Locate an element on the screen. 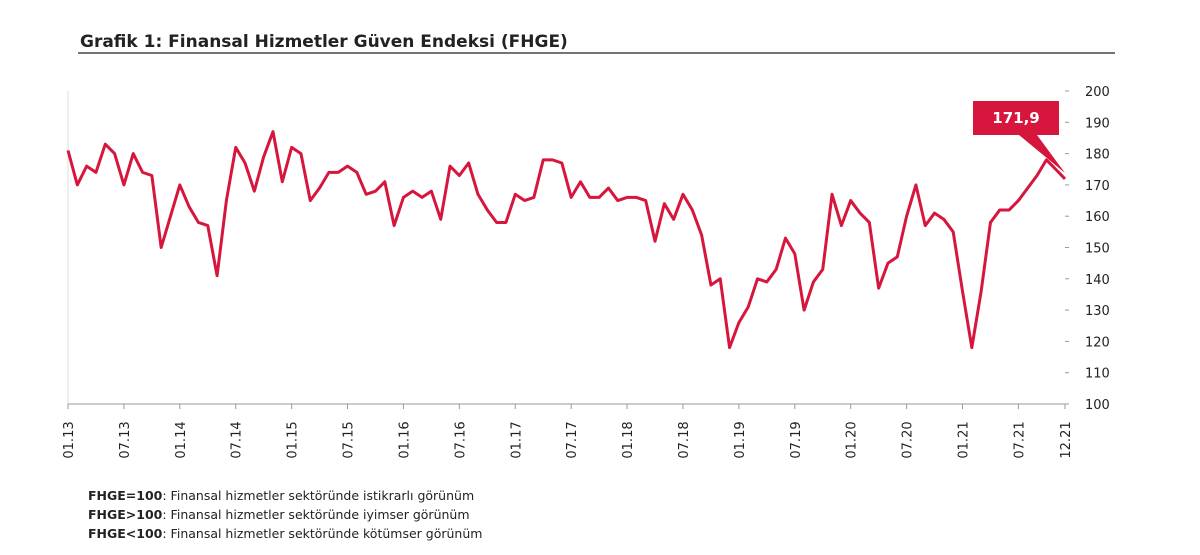  x-tick-label: 07.16 is located at coordinates (460, 439).